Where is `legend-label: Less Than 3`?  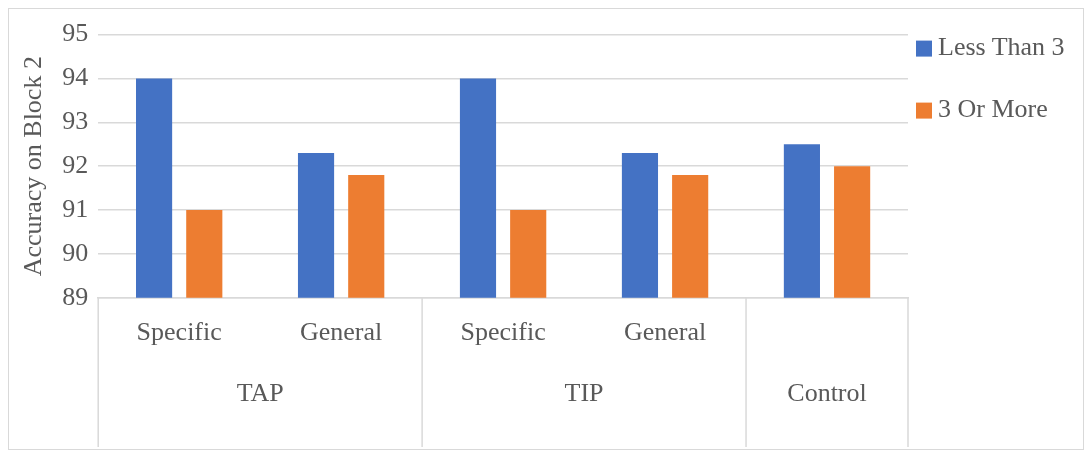 legend-label: Less Than 3 is located at coordinates (1001, 47).